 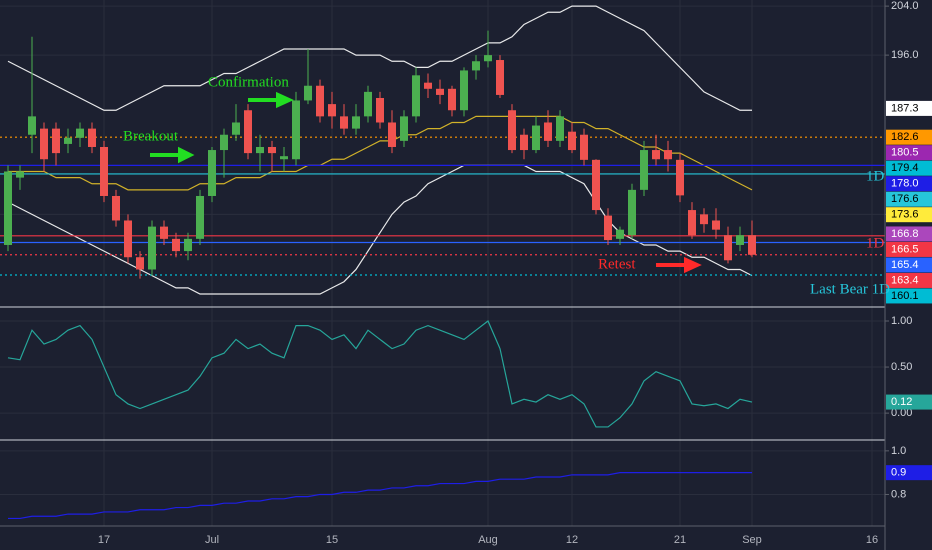 What do you see at coordinates (901, 321) in the screenshot?
I see `y-tick-label: 1.00` at bounding box center [901, 321].